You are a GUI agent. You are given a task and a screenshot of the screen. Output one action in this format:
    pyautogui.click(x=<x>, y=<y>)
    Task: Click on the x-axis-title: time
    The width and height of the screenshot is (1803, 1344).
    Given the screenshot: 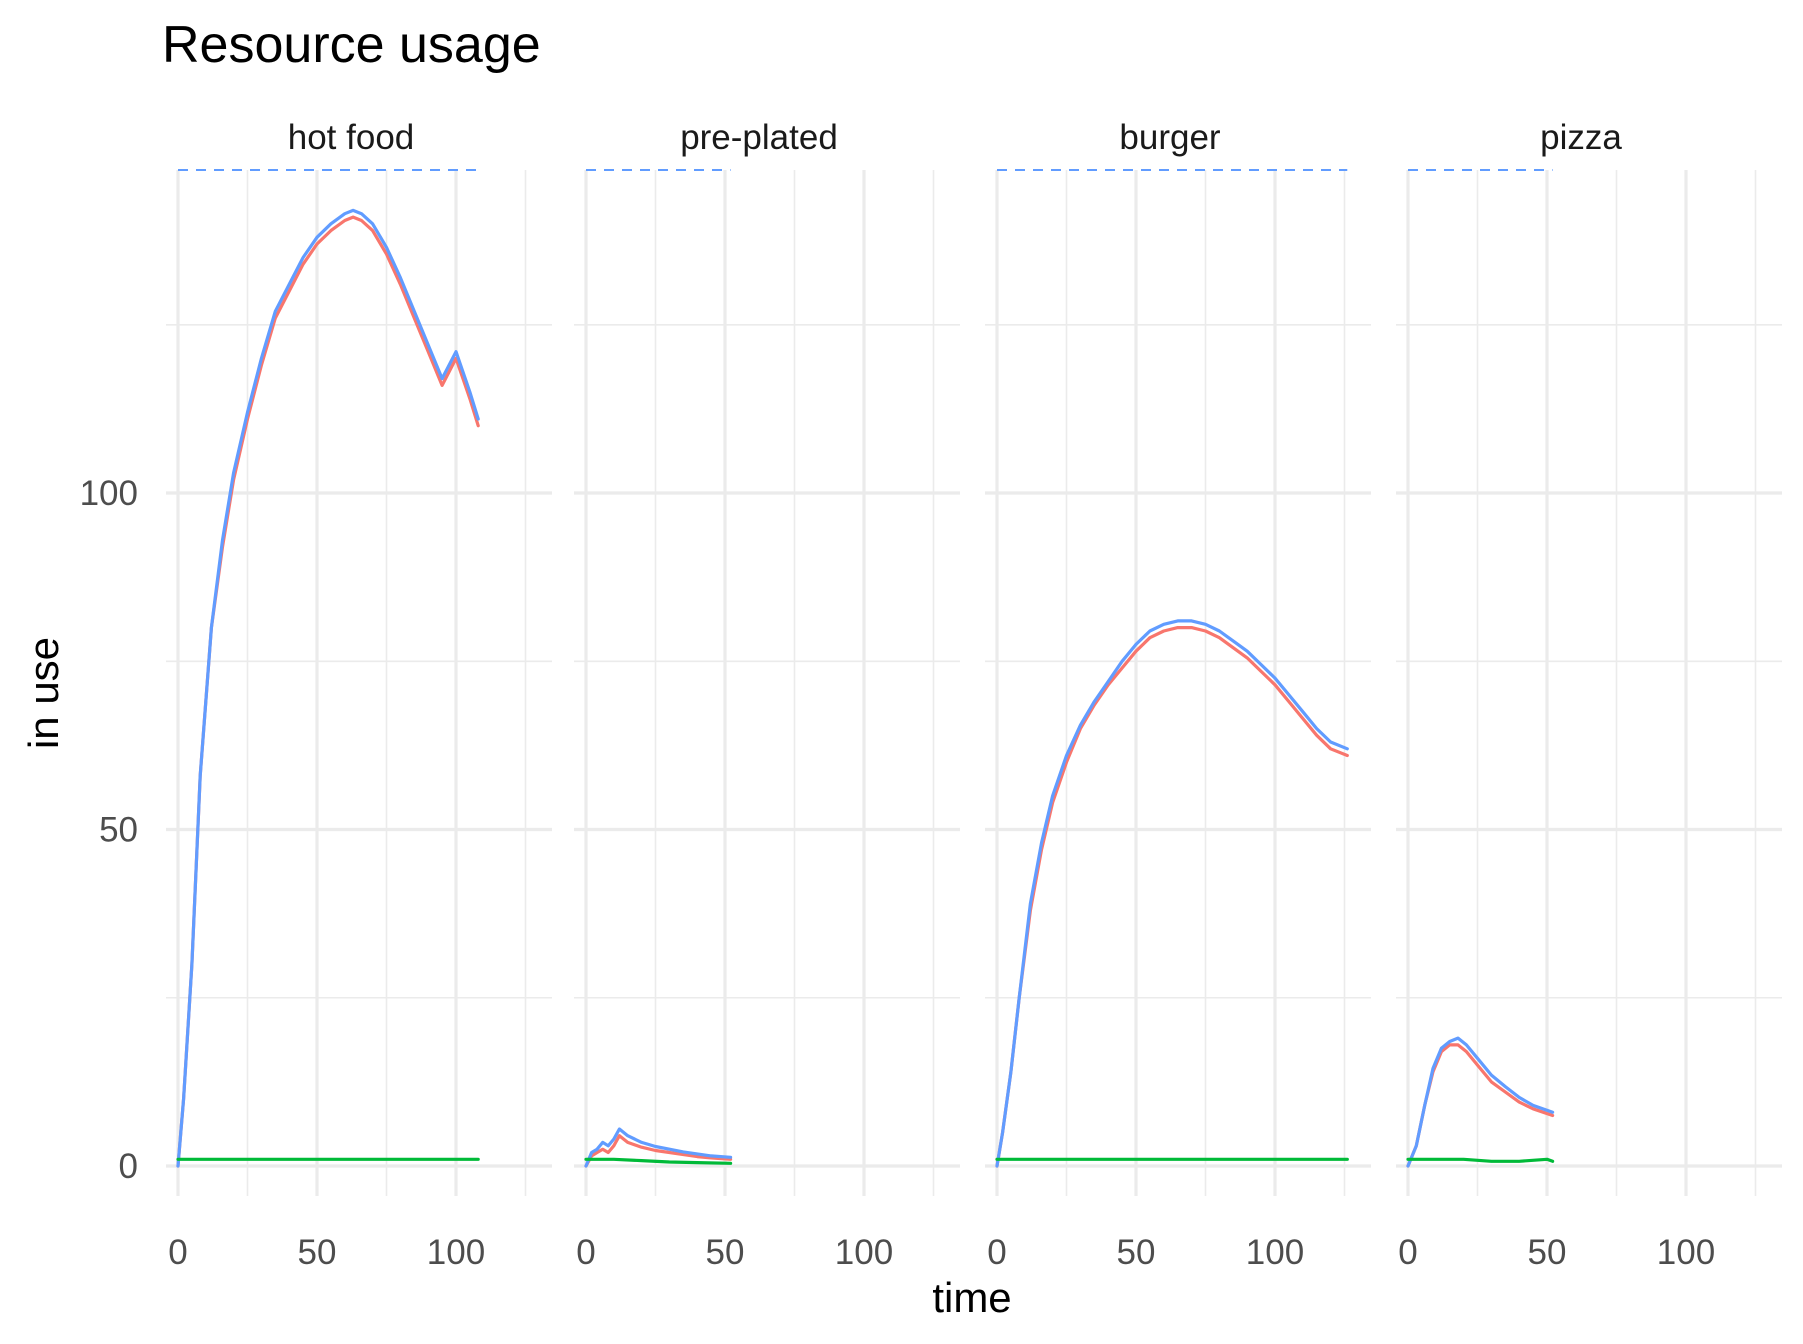 What is the action you would take?
    pyautogui.click(x=971, y=1297)
    